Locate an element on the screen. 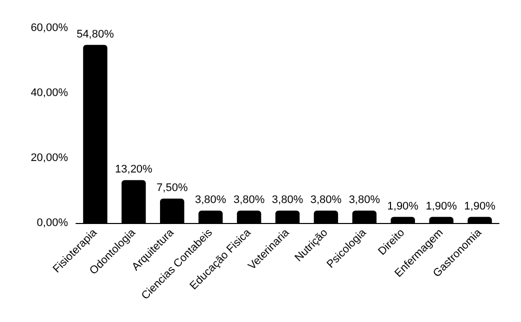 This screenshot has width=521, height=322. data-label: 54,80% is located at coordinates (95, 34).